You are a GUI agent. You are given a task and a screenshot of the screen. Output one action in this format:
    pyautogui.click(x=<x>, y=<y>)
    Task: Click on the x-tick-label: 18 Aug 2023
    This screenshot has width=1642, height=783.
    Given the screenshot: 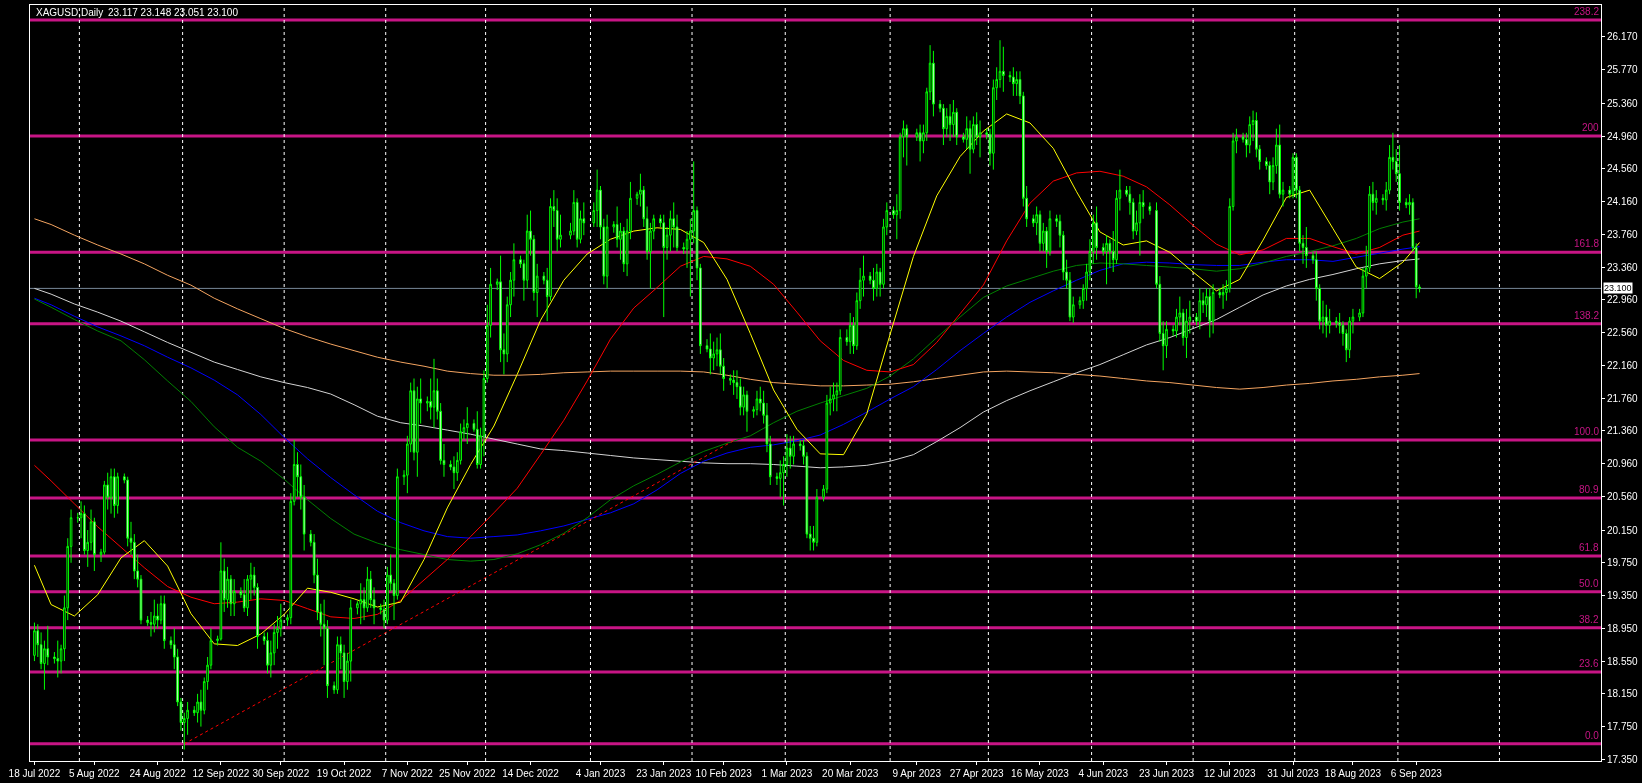 What is the action you would take?
    pyautogui.click(x=1353, y=773)
    